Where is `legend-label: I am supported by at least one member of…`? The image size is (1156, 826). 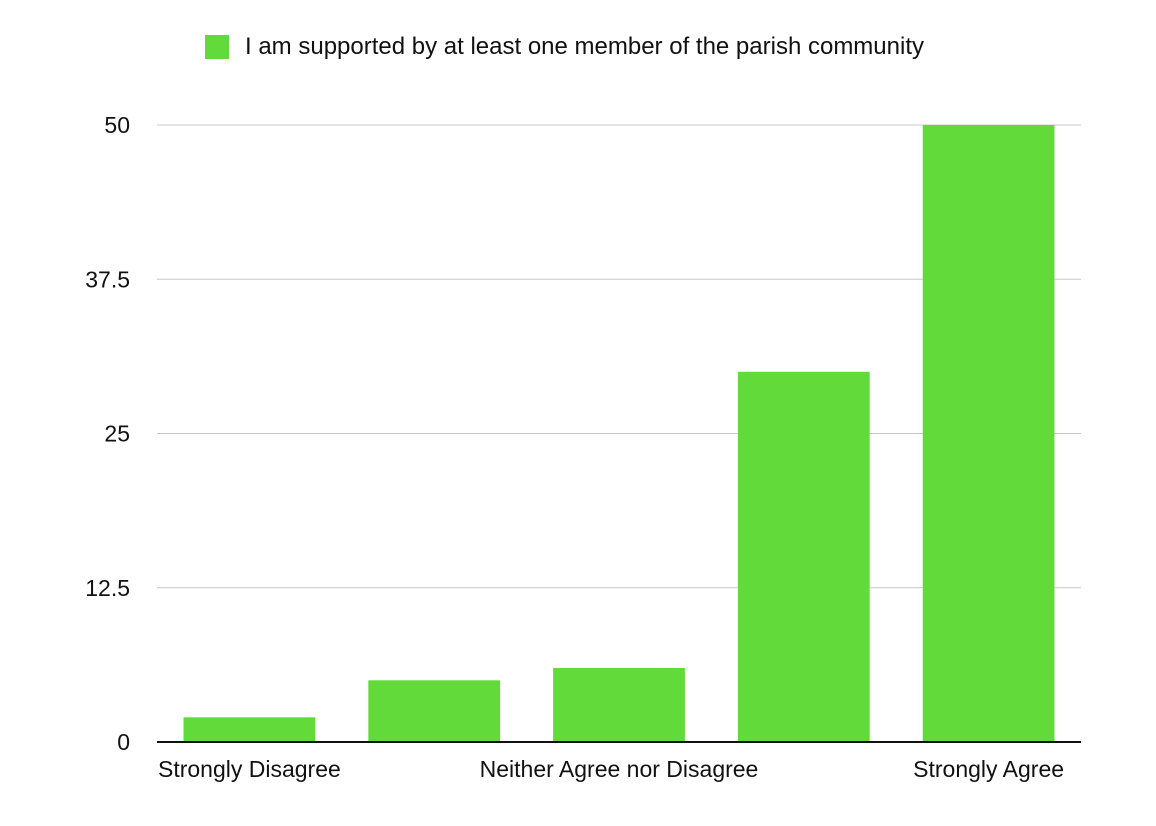
legend-label: I am supported by at least one member of… is located at coordinates (584, 46).